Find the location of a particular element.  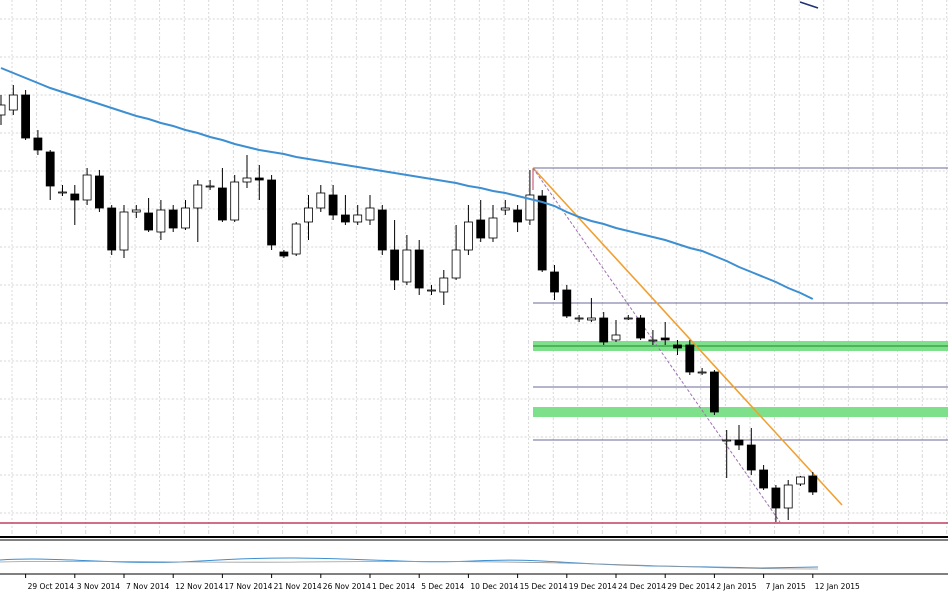

x-tick-label: 1 Dec 2014 is located at coordinates (393, 586).